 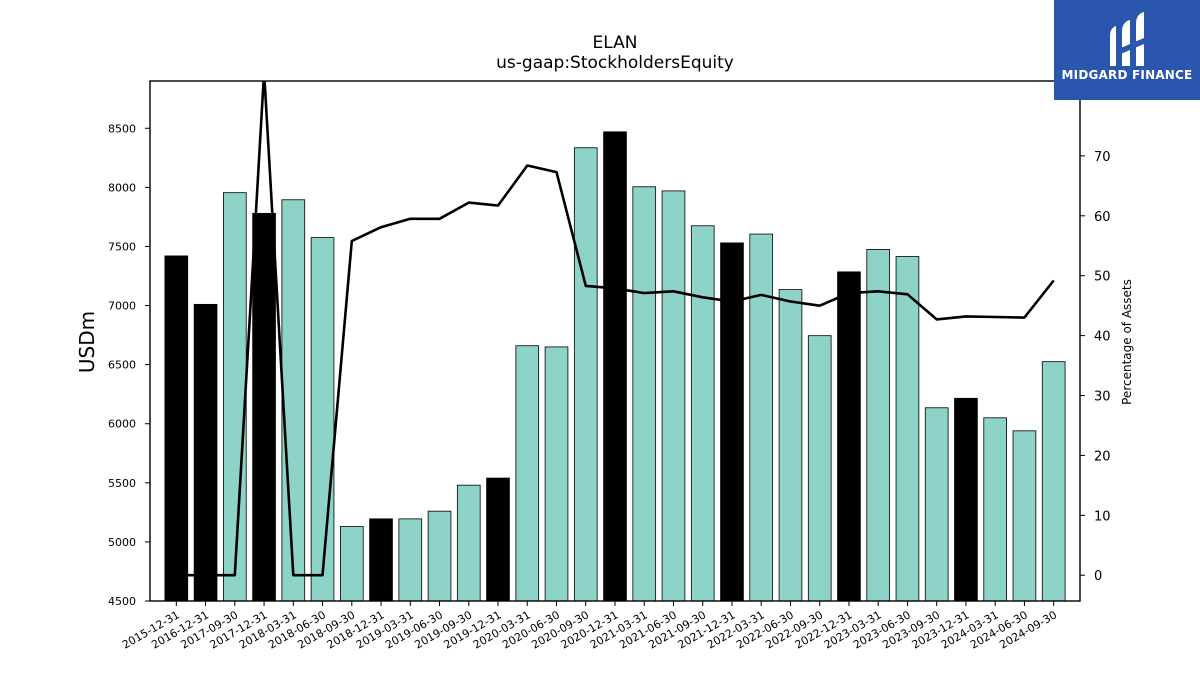 What do you see at coordinates (122, 483) in the screenshot?
I see `y-tick-label: 5500` at bounding box center [122, 483].